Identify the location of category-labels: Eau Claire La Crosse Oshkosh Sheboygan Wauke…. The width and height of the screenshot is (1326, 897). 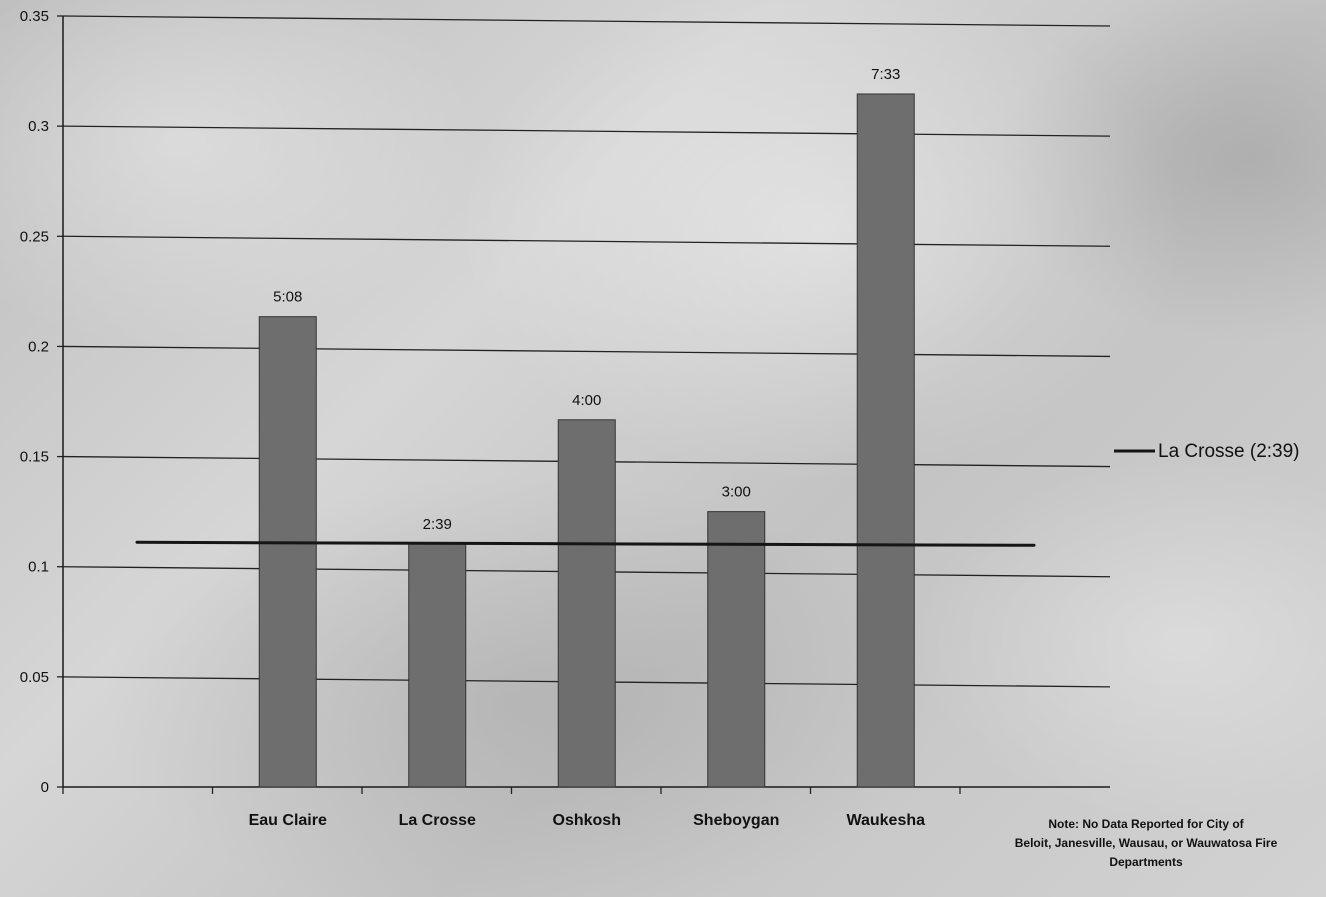
(587, 820).